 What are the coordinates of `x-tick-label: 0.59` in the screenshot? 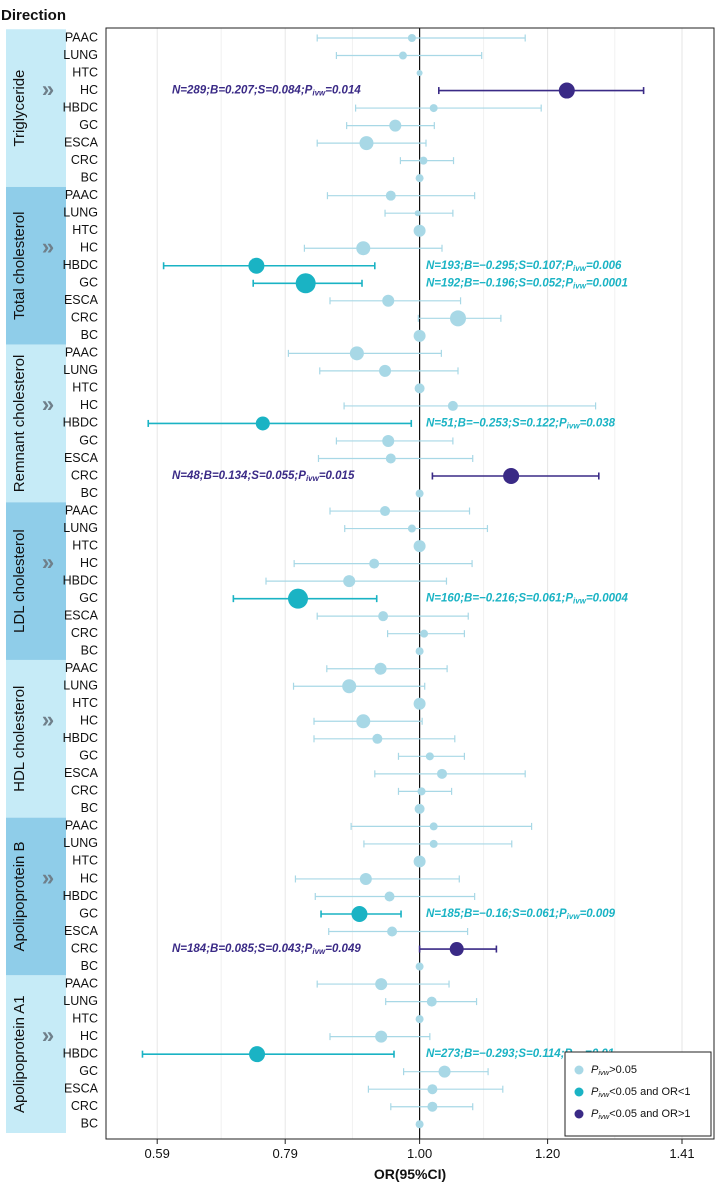 It's located at (157, 1153).